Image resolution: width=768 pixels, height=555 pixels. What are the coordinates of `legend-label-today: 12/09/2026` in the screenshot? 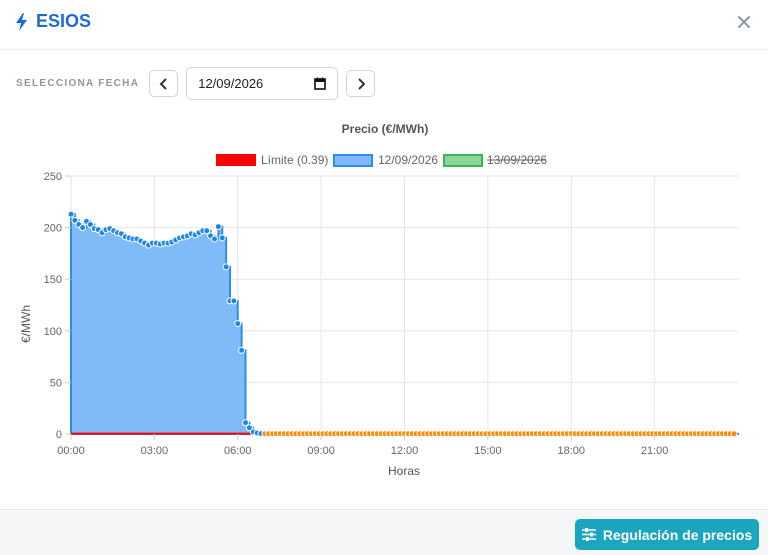 It's located at (408, 160).